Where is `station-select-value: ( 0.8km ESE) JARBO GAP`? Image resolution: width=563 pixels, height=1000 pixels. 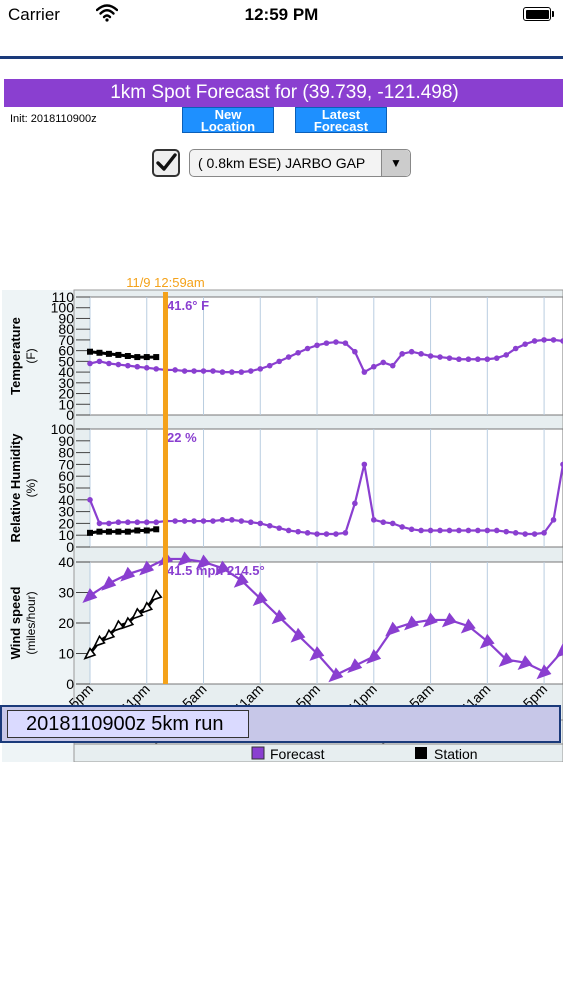 station-select-value: ( 0.8km ESE) JARBO GAP is located at coordinates (282, 163).